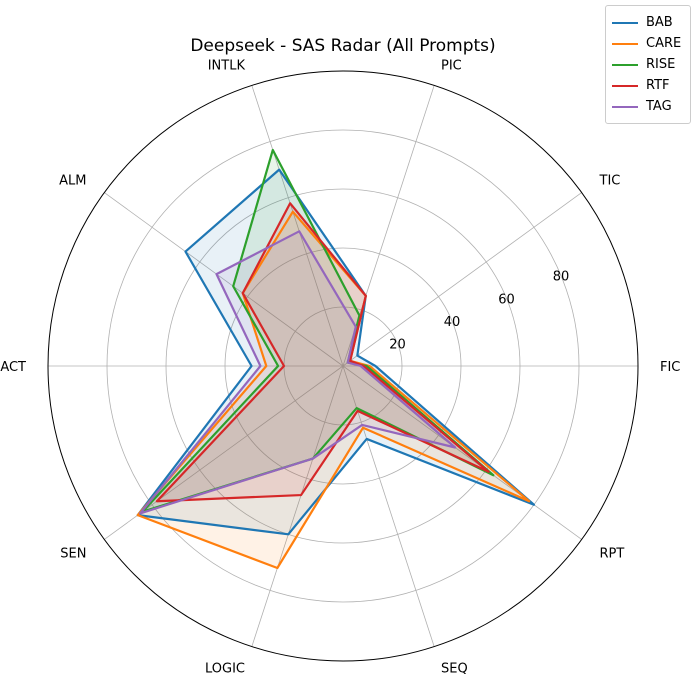 Image resolution: width=700 pixels, height=700 pixels. Describe the element at coordinates (454, 669) in the screenshot. I see `axis-label: SEQ` at that location.